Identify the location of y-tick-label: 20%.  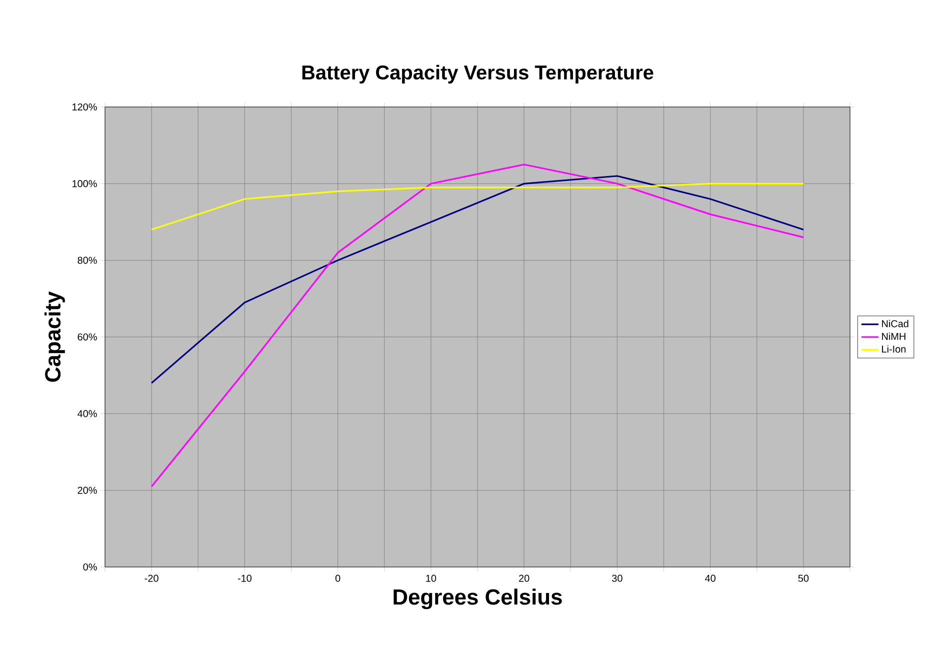
(87, 490).